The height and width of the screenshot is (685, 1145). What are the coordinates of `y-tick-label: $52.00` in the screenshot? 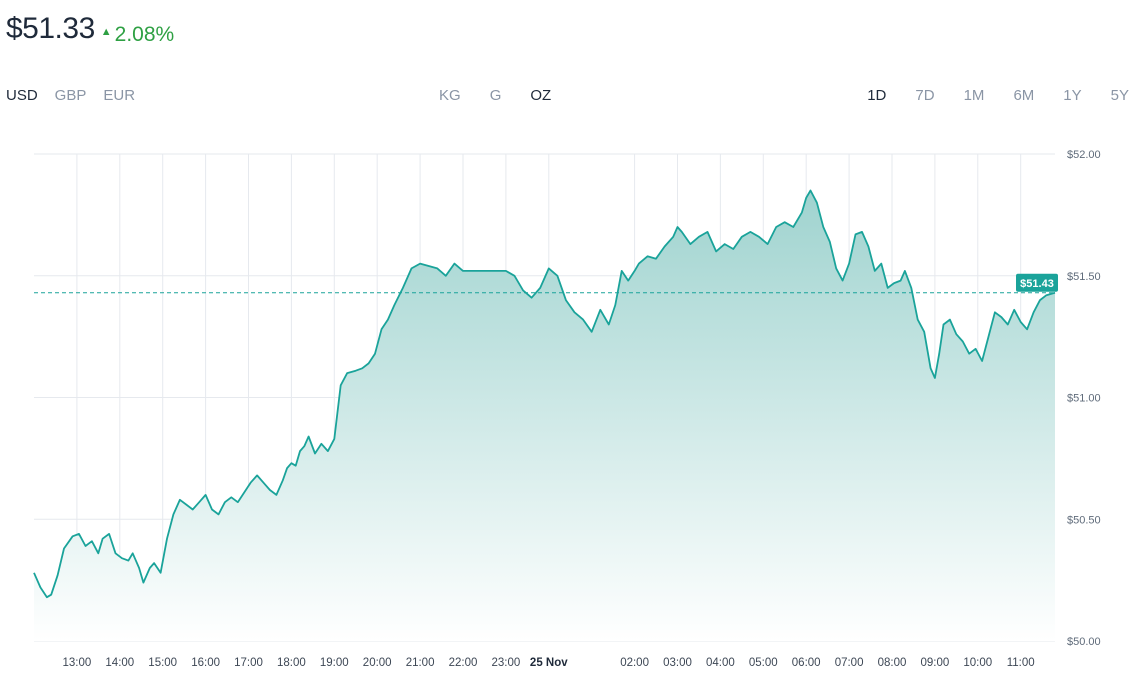 It's located at (1084, 155).